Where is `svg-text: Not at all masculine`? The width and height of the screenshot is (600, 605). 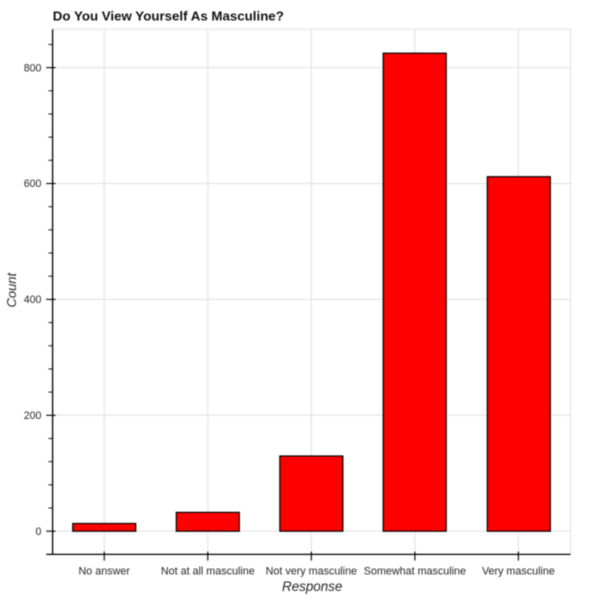
svg-text: Not at all masculine is located at coordinates (208, 572).